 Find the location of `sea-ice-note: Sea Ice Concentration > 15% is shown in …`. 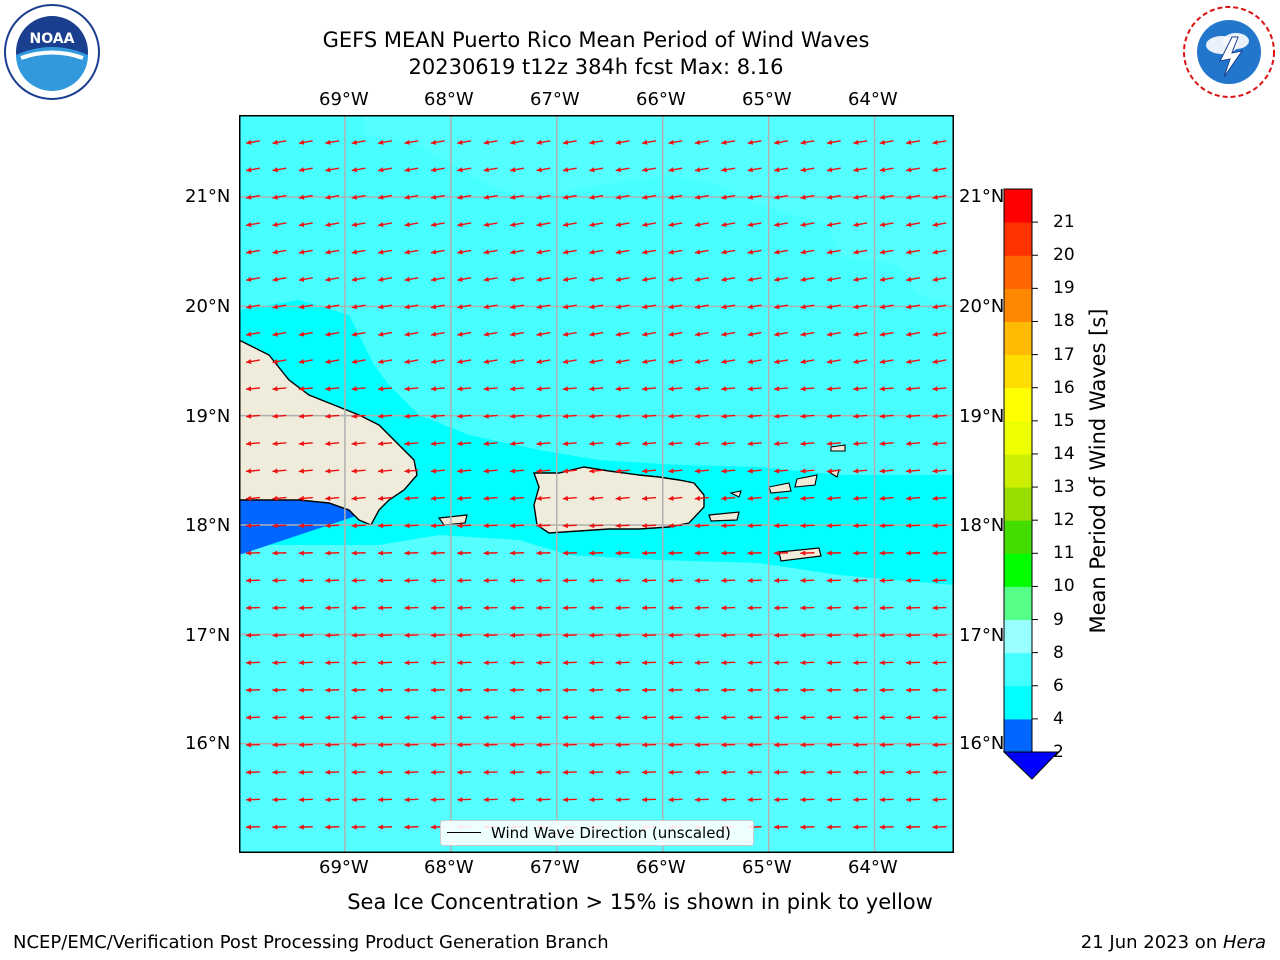

sea-ice-note: Sea Ice Concentration > 15% is shown in … is located at coordinates (640, 902).